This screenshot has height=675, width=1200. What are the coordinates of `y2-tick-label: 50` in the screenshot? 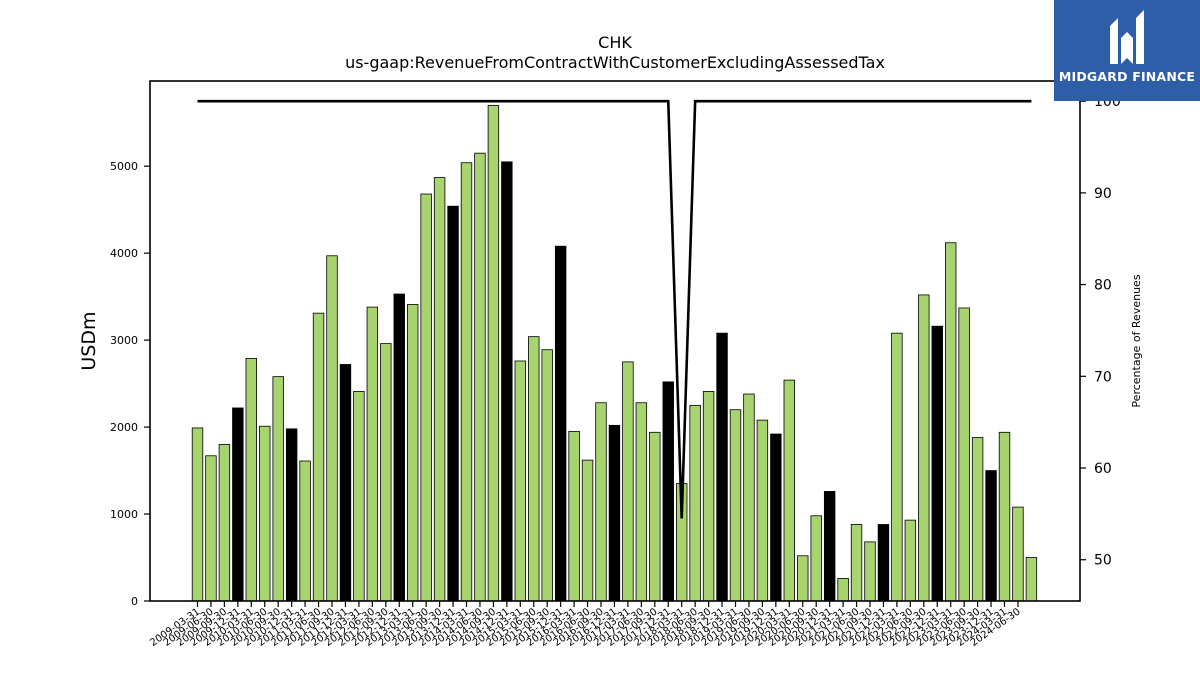 It's located at (1103, 561).